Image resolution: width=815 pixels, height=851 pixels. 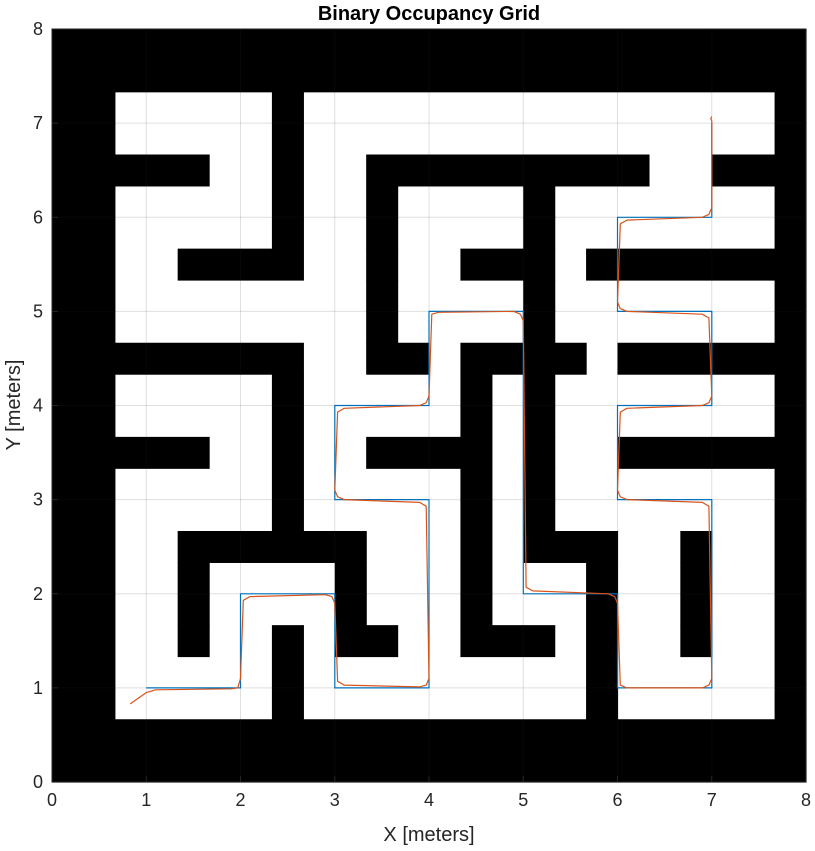 I want to click on x-tick-label: 5, so click(x=523, y=800).